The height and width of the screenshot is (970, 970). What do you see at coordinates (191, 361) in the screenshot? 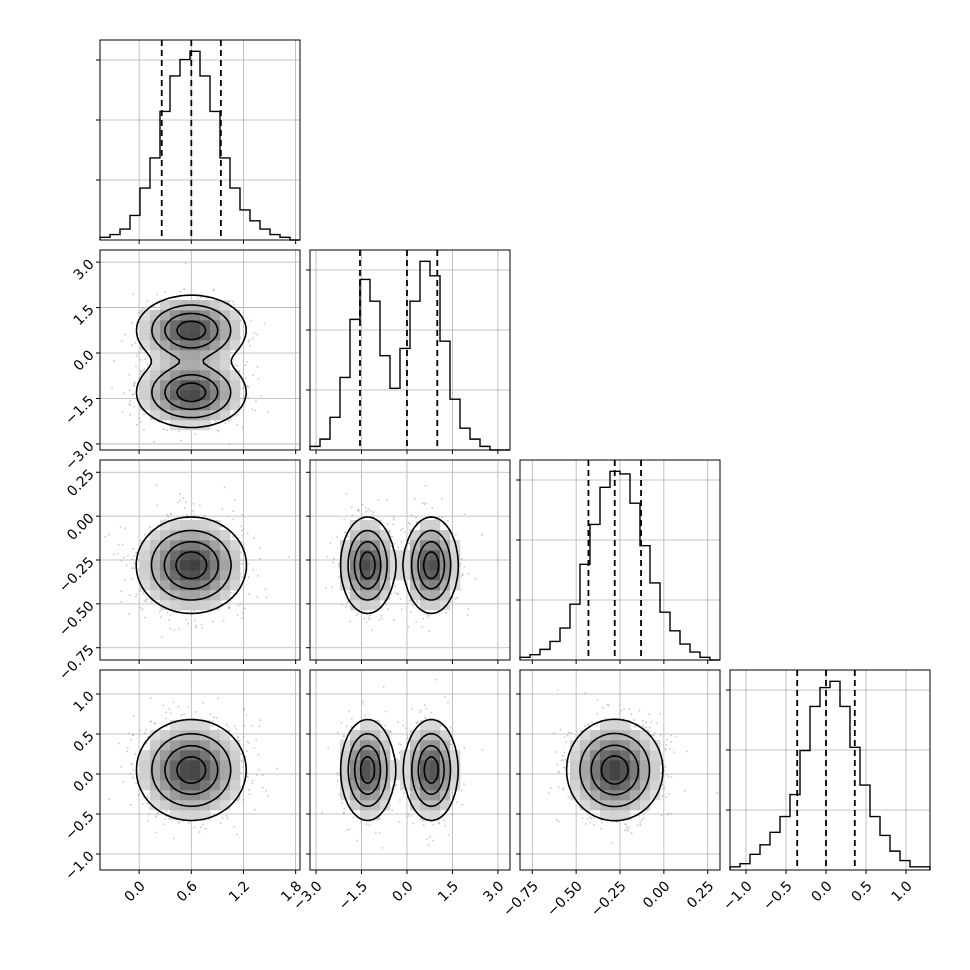
I see `contour-line` at bounding box center [191, 361].